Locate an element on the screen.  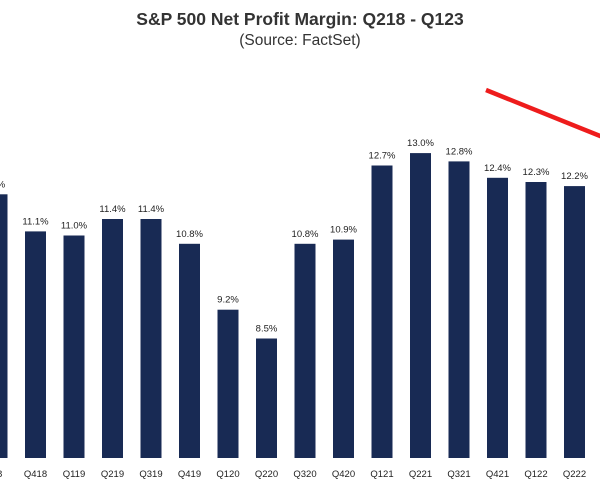
x-tick-label: Q122 is located at coordinates (535, 474).